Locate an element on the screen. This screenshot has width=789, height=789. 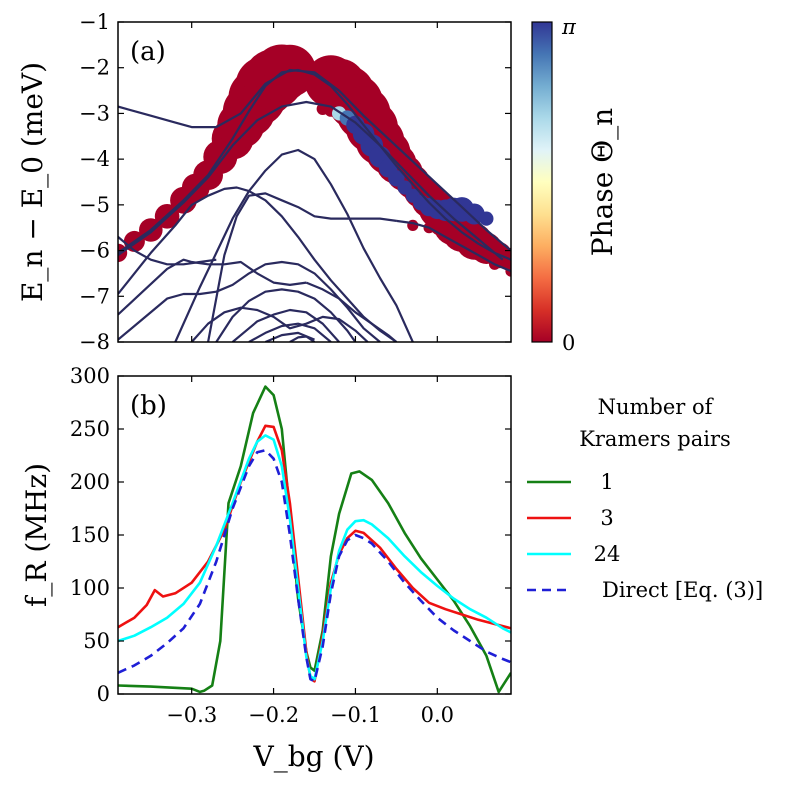
legend-title-line1: Number of is located at coordinates (656, 407).